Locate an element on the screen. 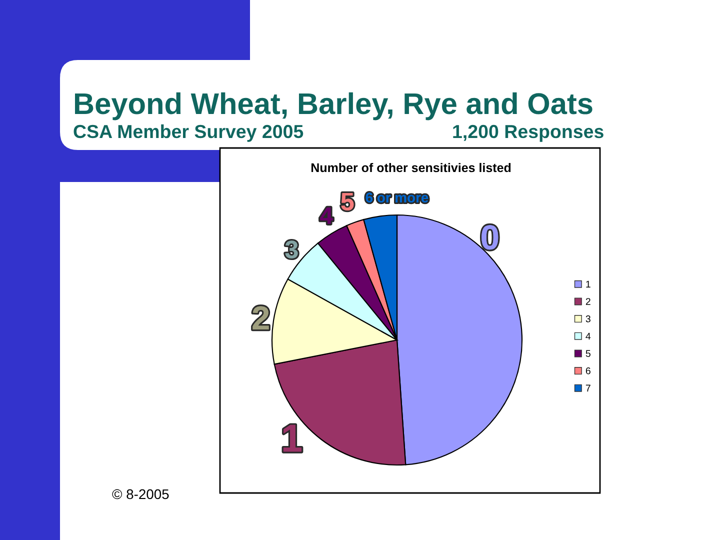 This screenshot has height=540, width=720. legend-label: 2 is located at coordinates (588, 301).